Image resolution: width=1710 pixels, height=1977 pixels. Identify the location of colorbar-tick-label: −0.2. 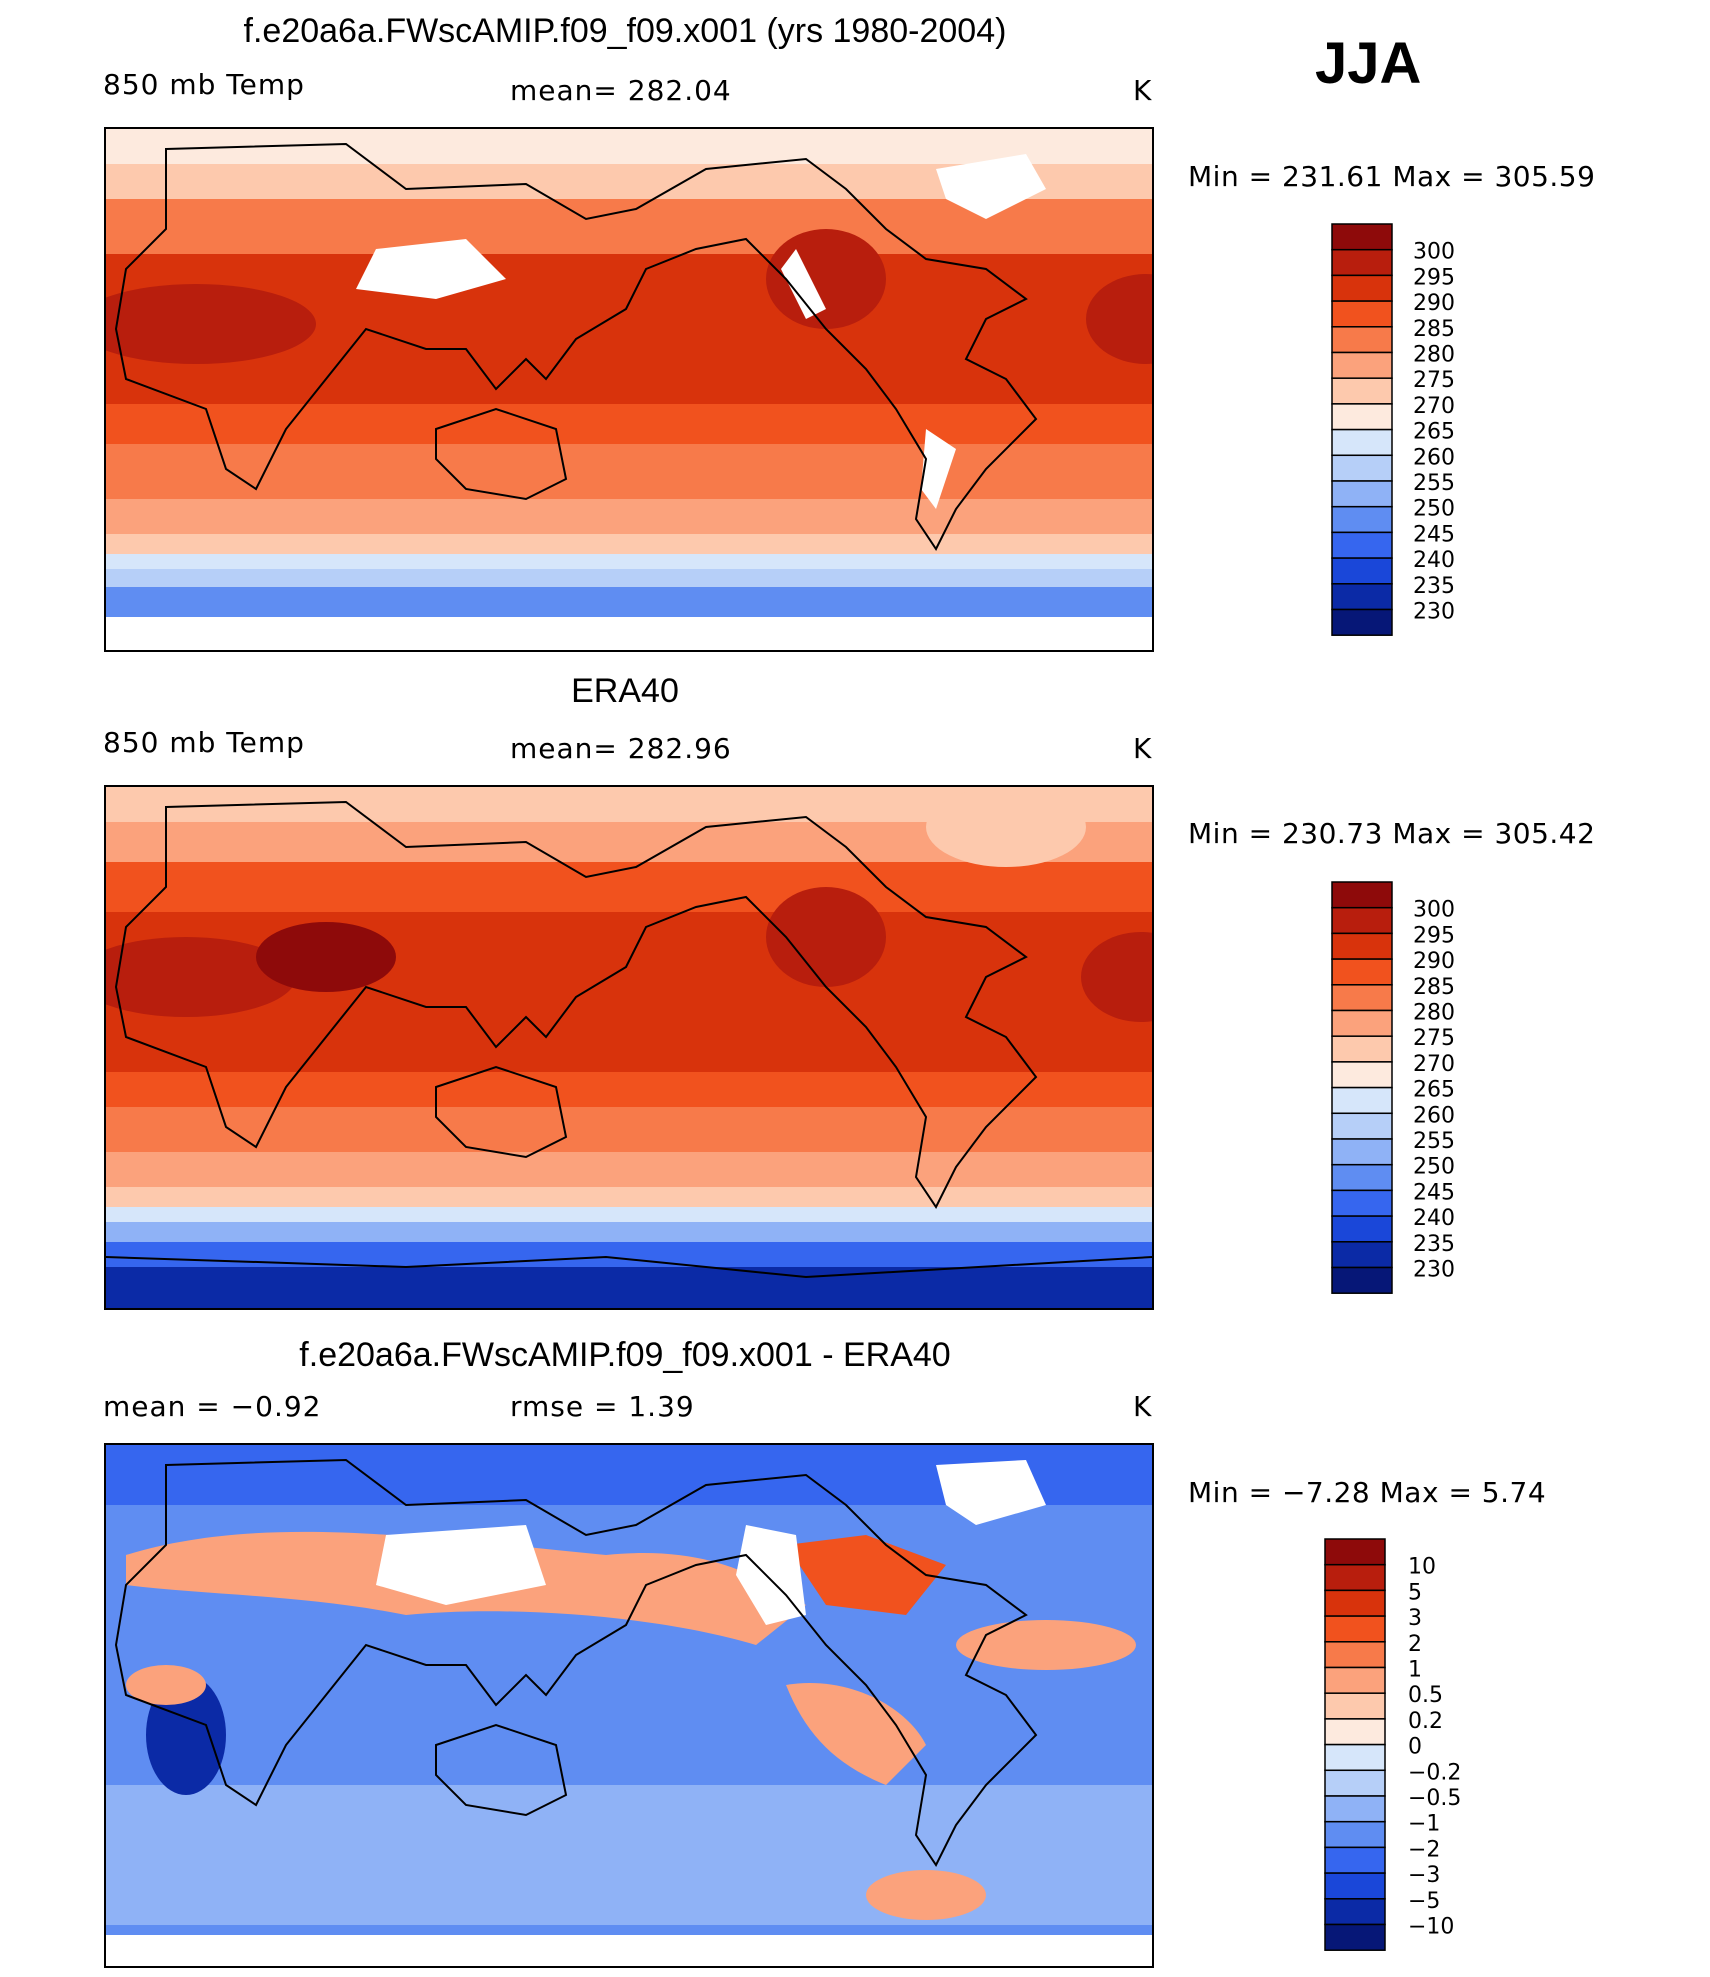
(1434, 1772).